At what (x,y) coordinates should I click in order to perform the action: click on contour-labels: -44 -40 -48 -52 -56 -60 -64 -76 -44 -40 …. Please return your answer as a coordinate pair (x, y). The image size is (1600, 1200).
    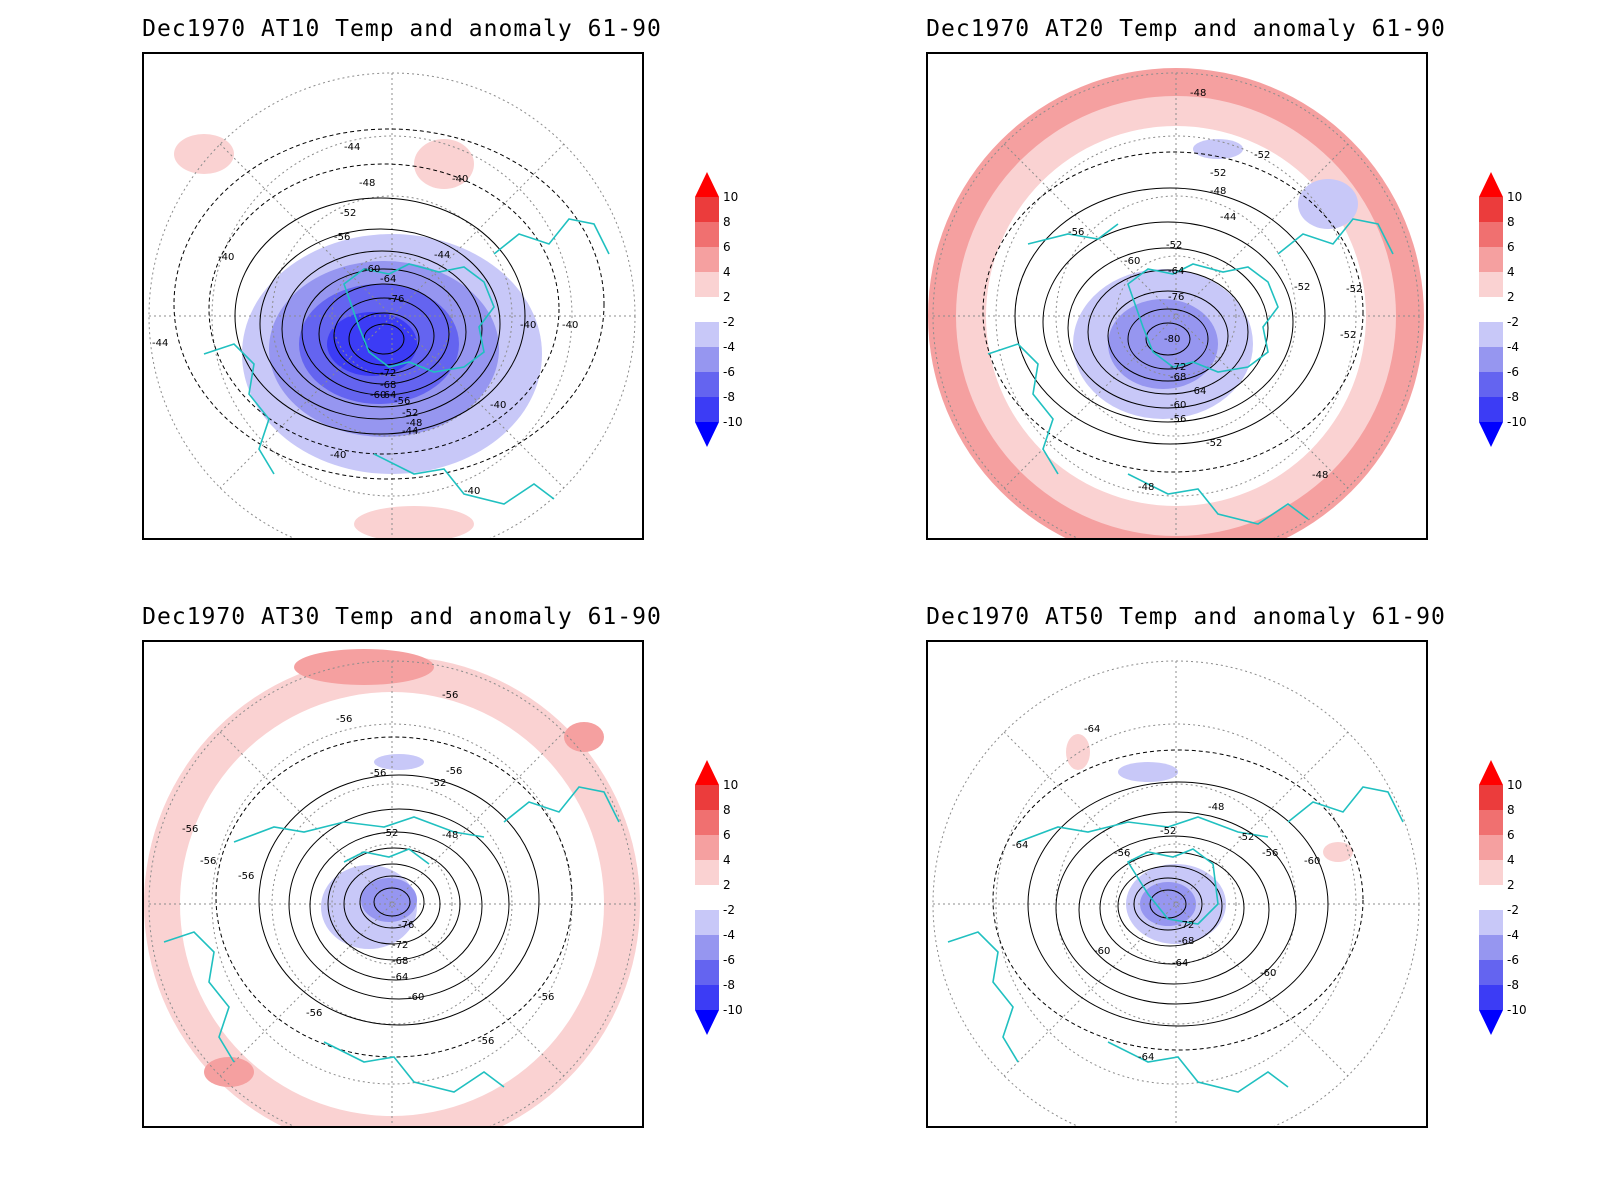
    Looking at the image, I should click on (365, 319).